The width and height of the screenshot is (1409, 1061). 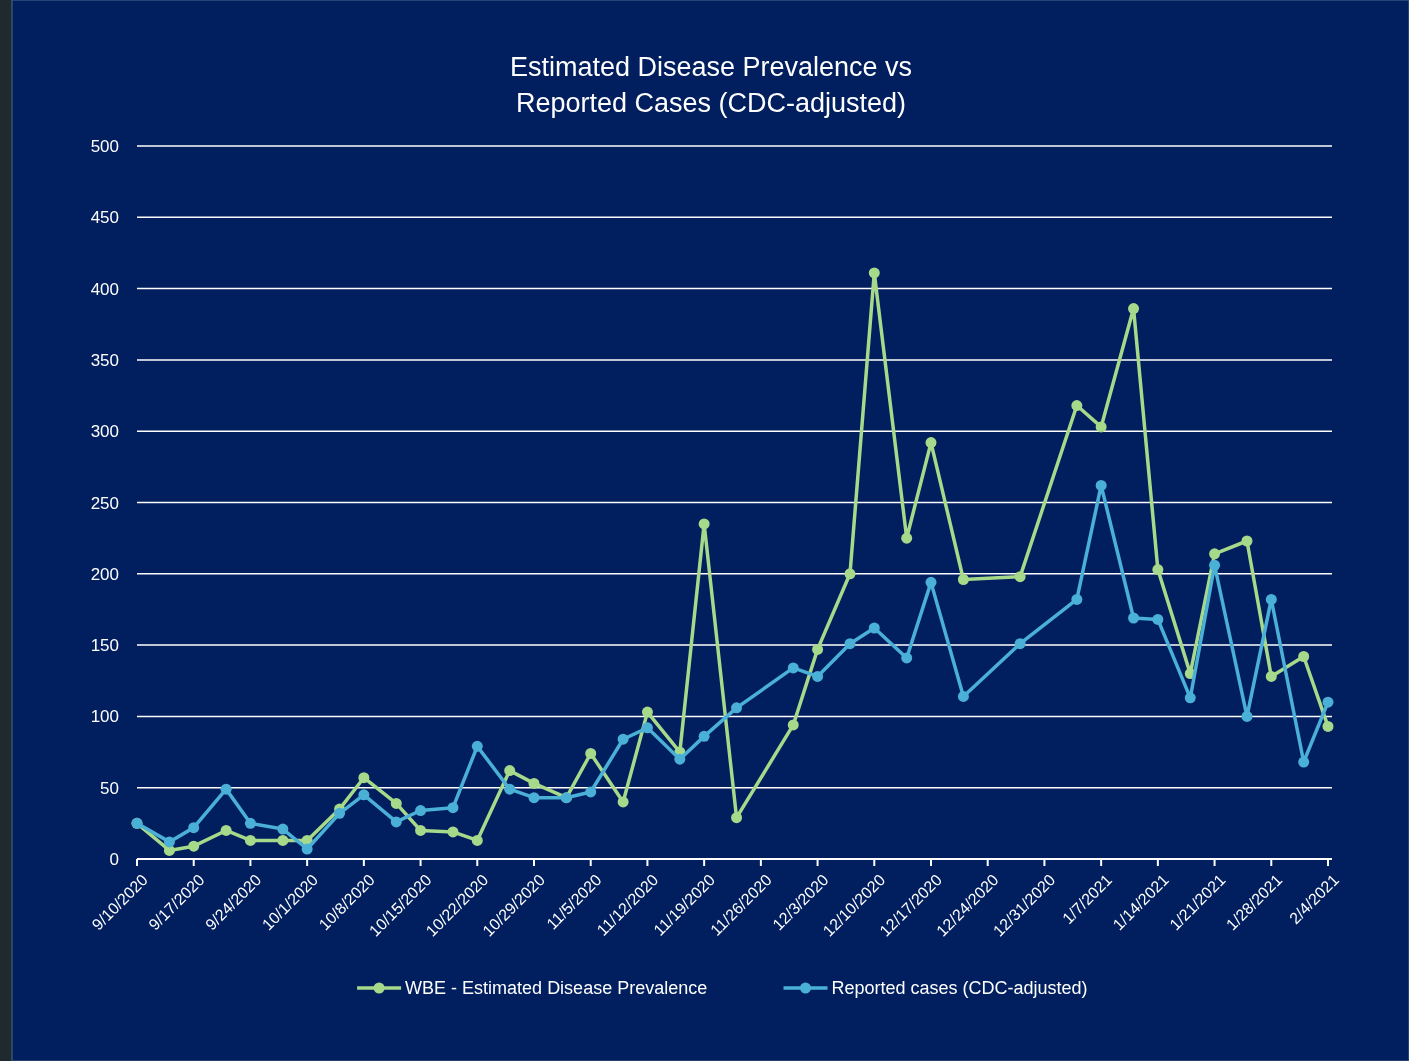 I want to click on y-tick-label: 300, so click(x=104, y=432).